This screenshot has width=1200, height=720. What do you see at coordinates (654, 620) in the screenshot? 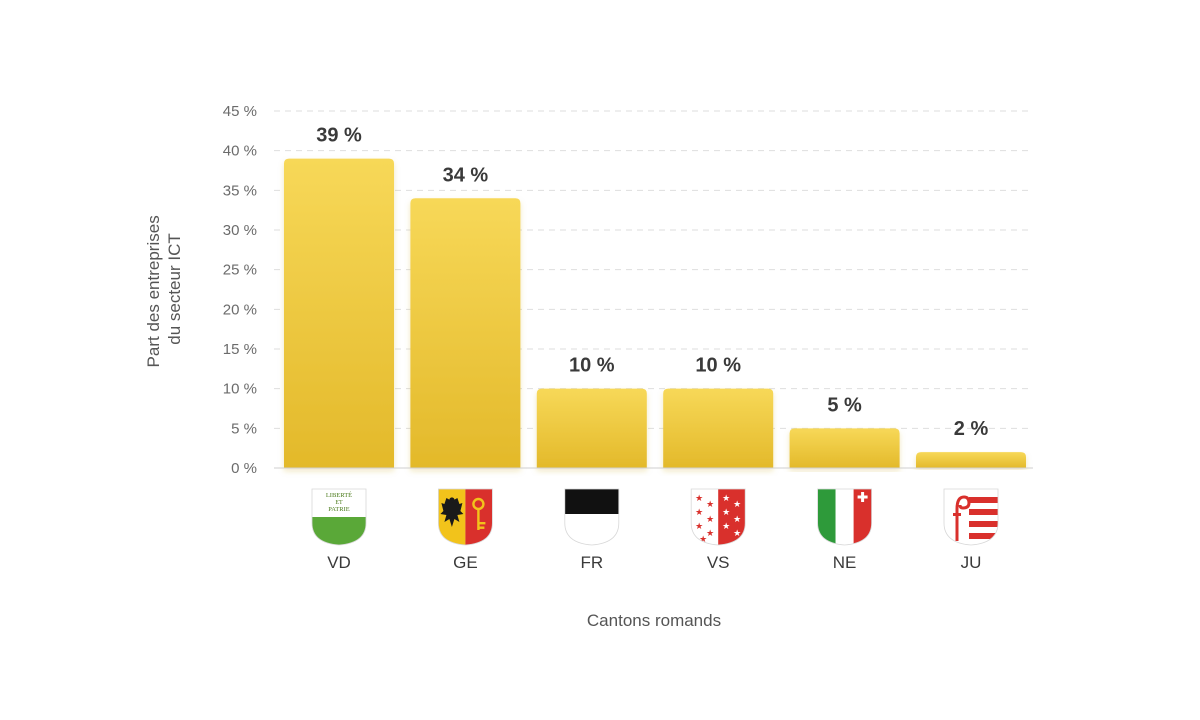
I see `x-axis-title: Cantons romands` at bounding box center [654, 620].